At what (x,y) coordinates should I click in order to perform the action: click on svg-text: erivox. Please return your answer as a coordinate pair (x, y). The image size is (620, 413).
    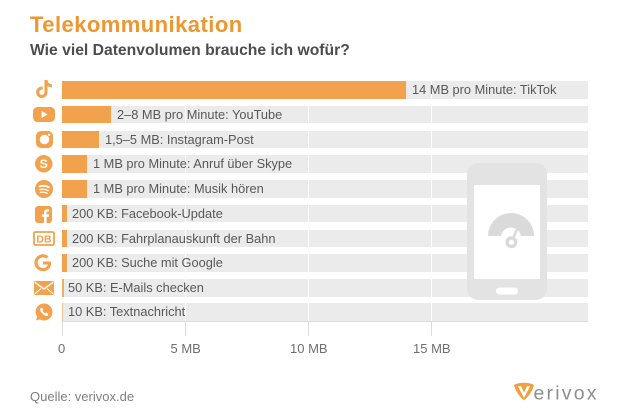
    Looking at the image, I should click on (566, 394).